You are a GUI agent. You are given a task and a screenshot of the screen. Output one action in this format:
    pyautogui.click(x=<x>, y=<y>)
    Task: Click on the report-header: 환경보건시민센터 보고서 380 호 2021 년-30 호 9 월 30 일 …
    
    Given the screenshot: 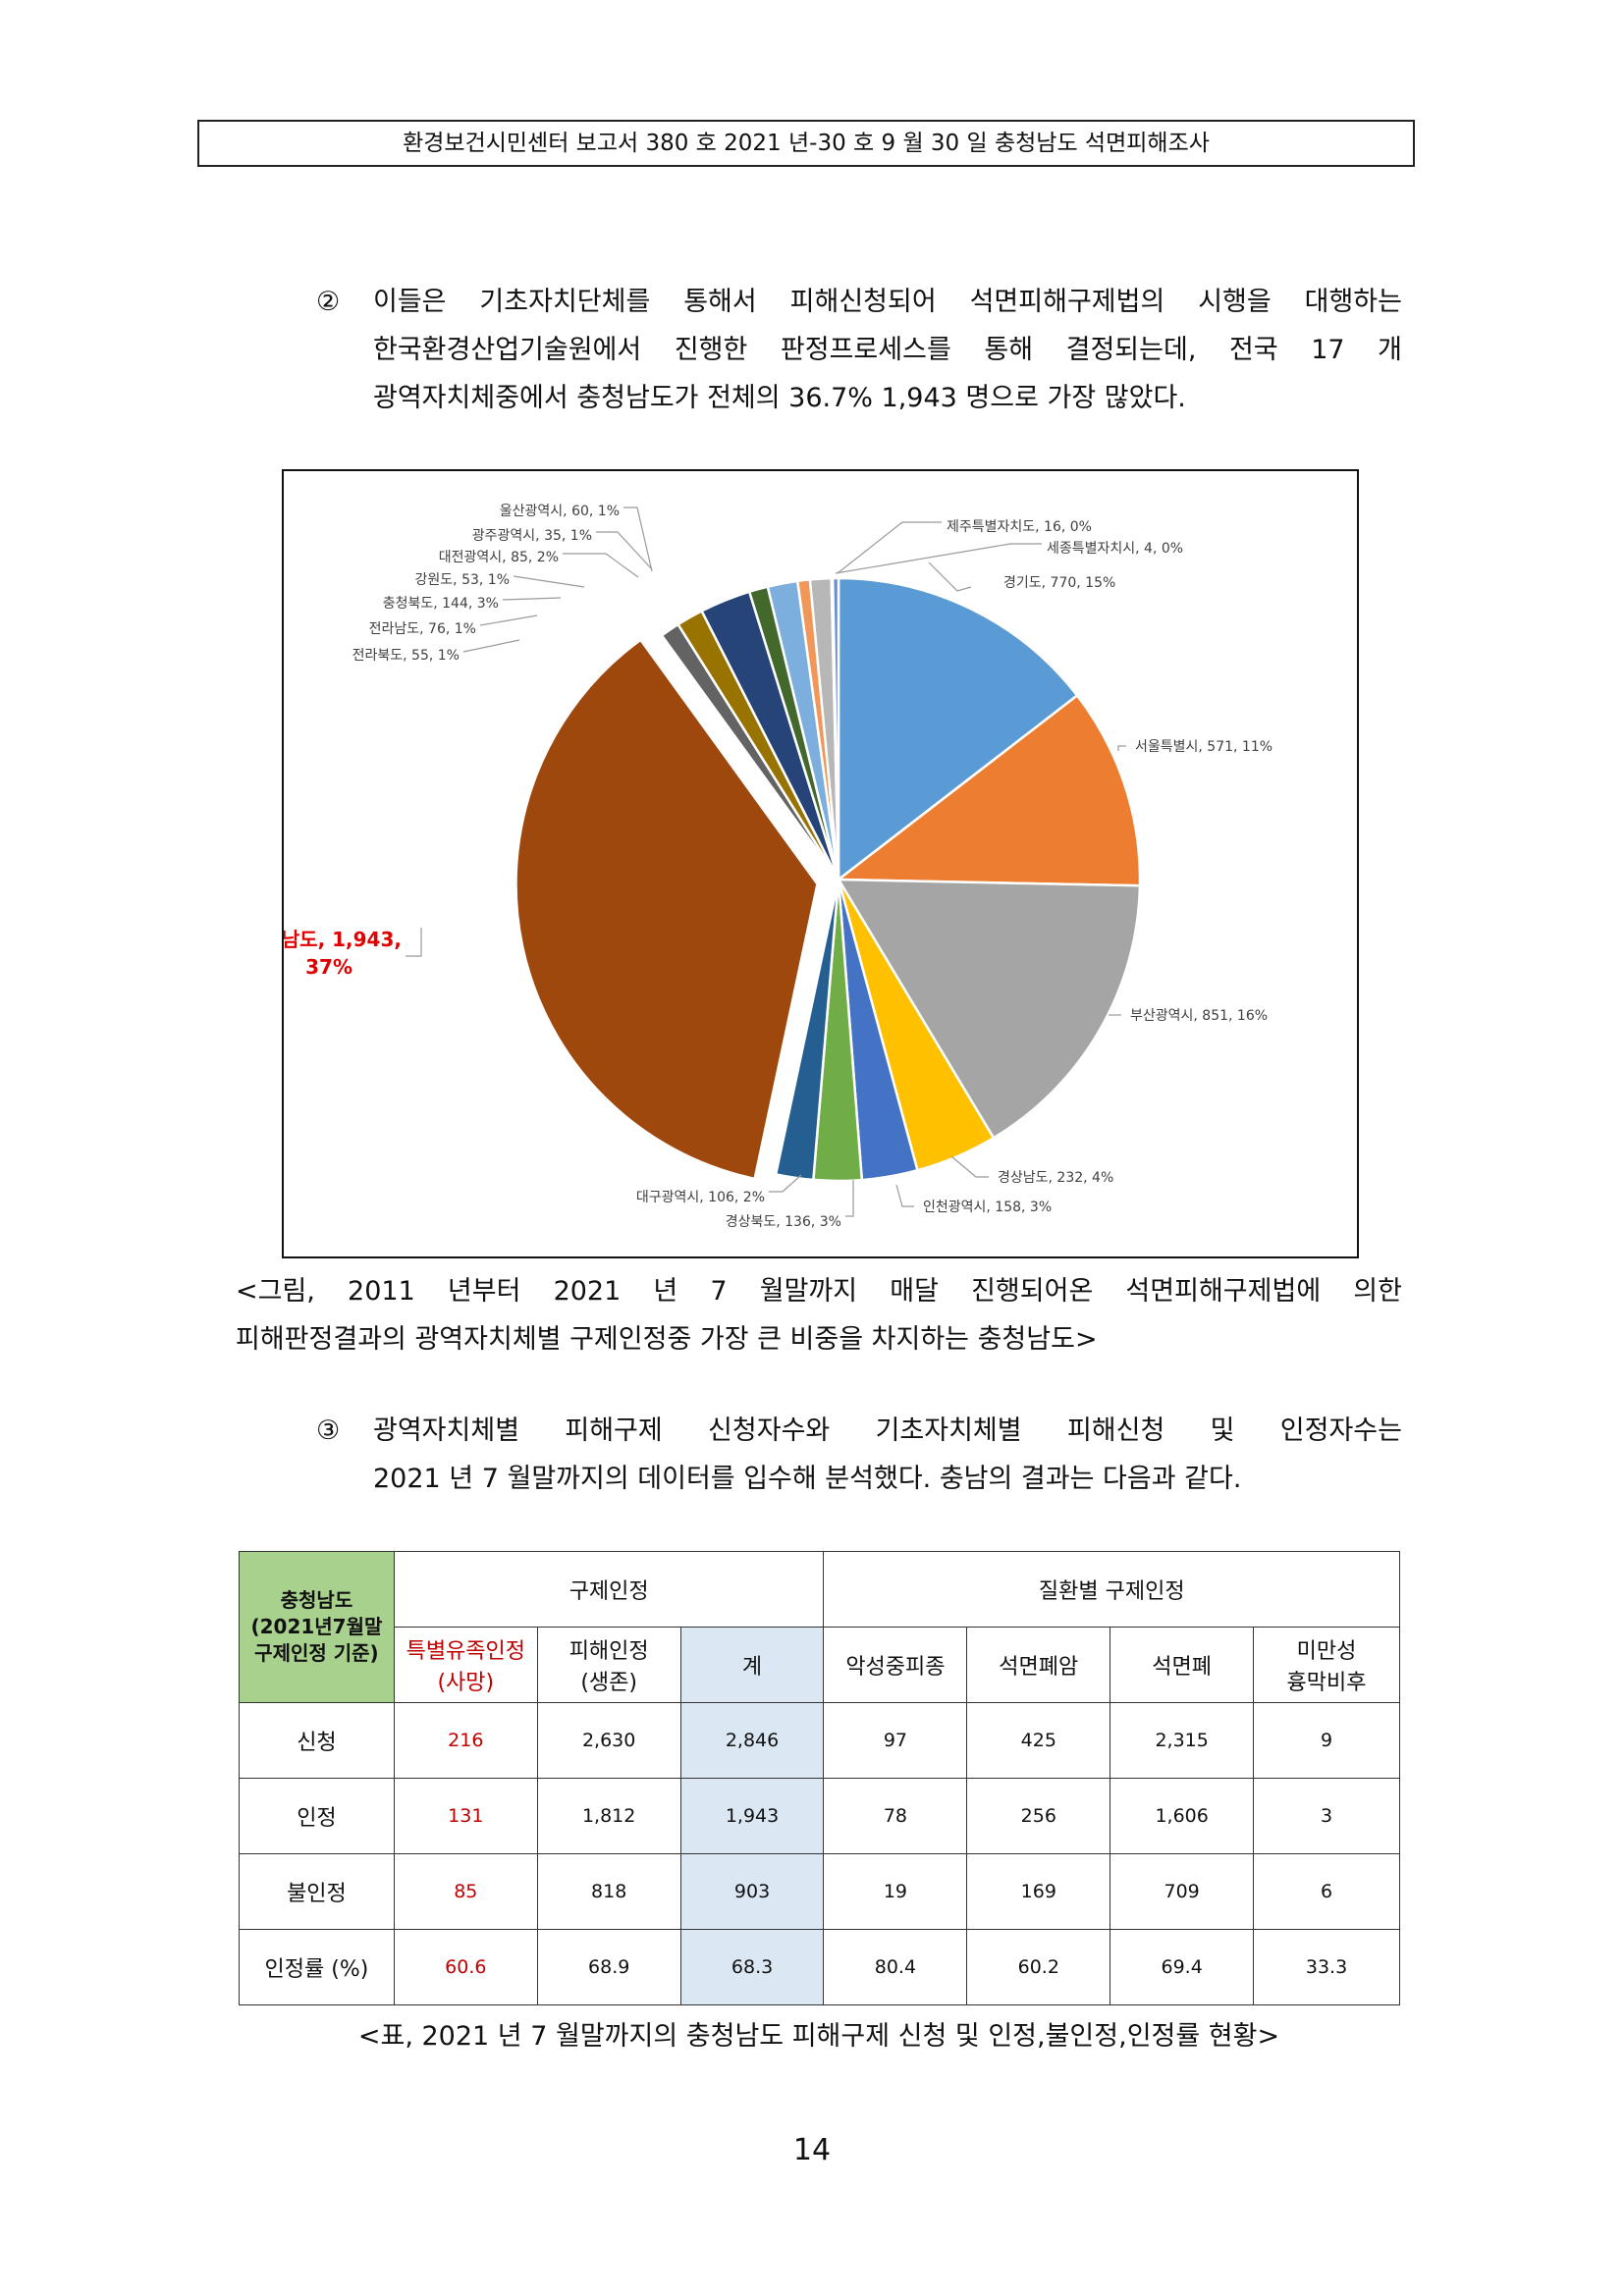 What is the action you would take?
    pyautogui.click(x=806, y=143)
    